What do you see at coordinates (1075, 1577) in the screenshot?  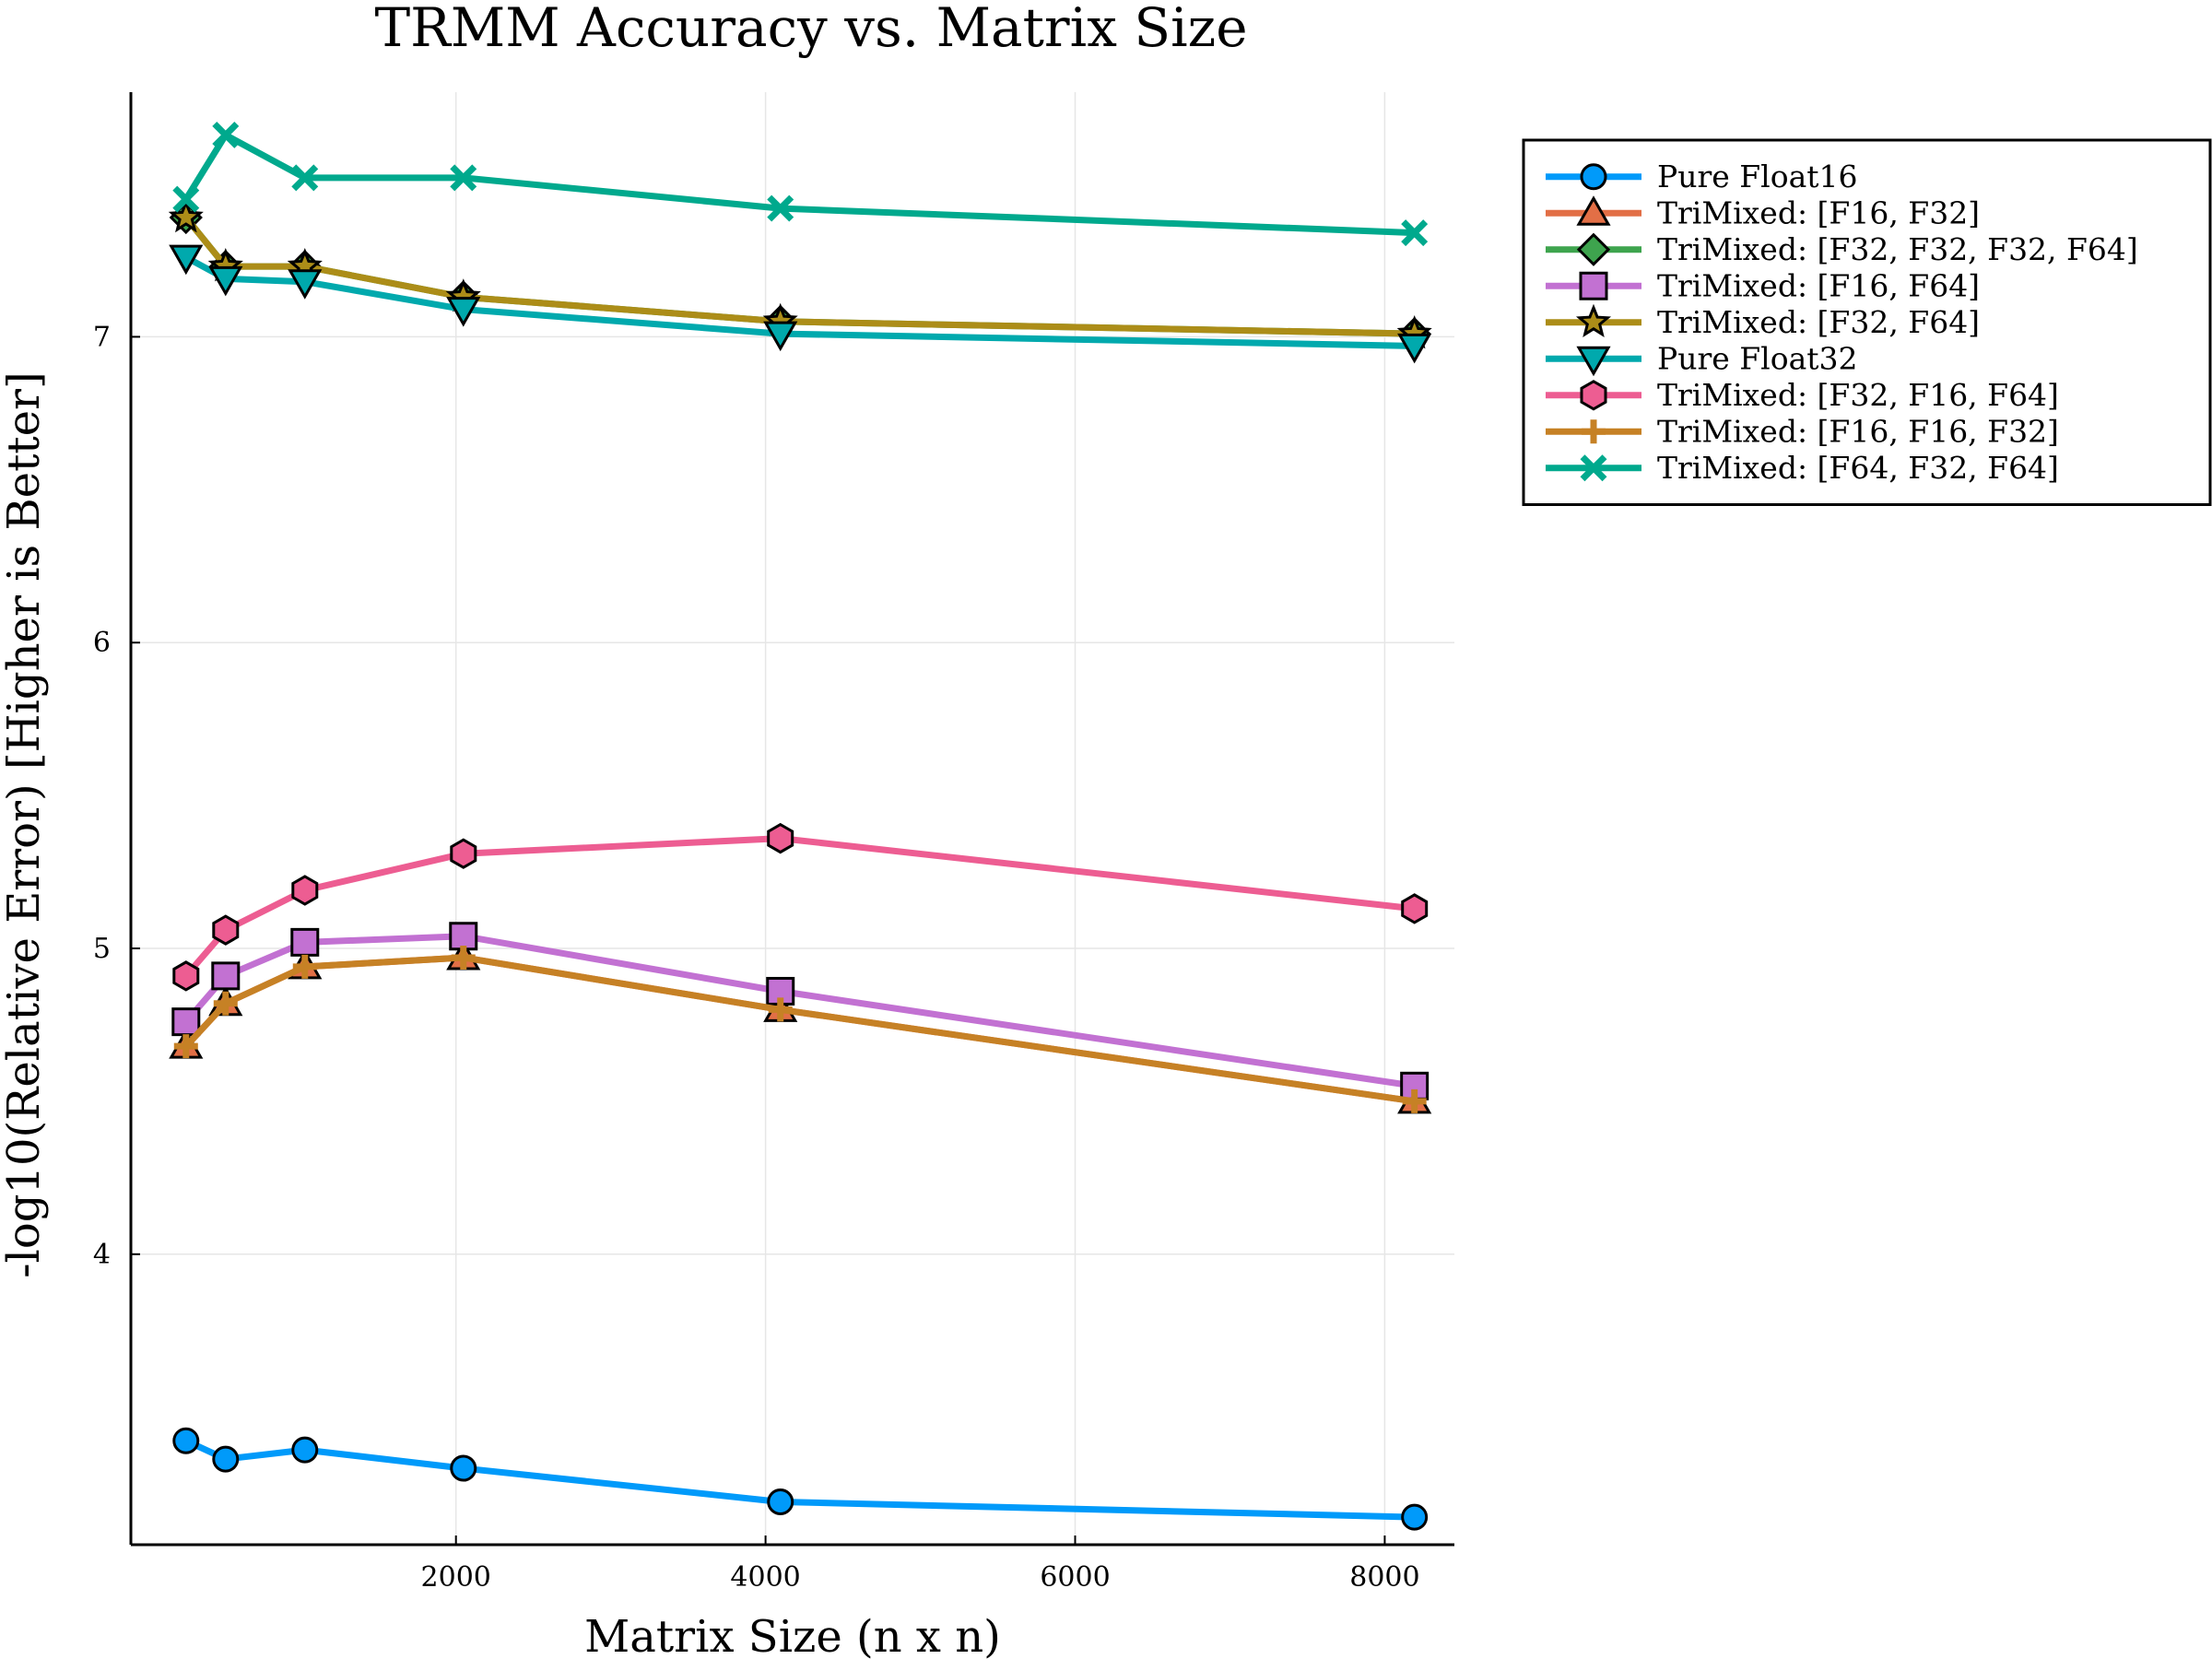 I see `x-tick-label: 6000` at bounding box center [1075, 1577].